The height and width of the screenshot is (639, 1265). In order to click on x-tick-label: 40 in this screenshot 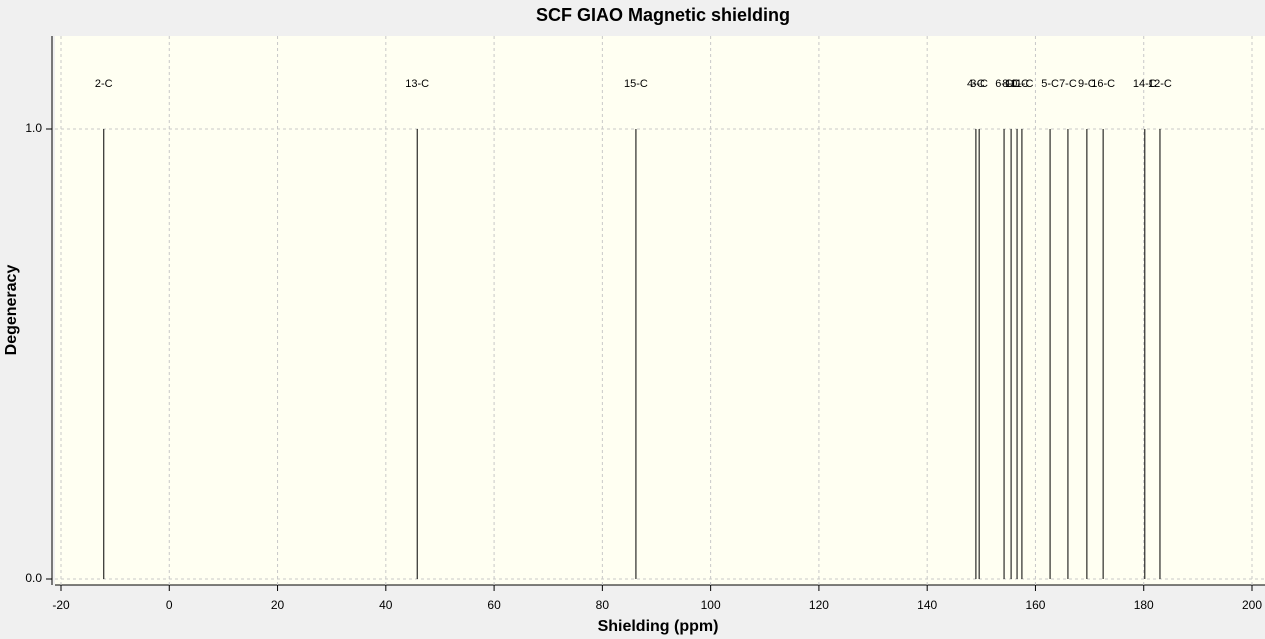, I will do `click(386, 605)`.